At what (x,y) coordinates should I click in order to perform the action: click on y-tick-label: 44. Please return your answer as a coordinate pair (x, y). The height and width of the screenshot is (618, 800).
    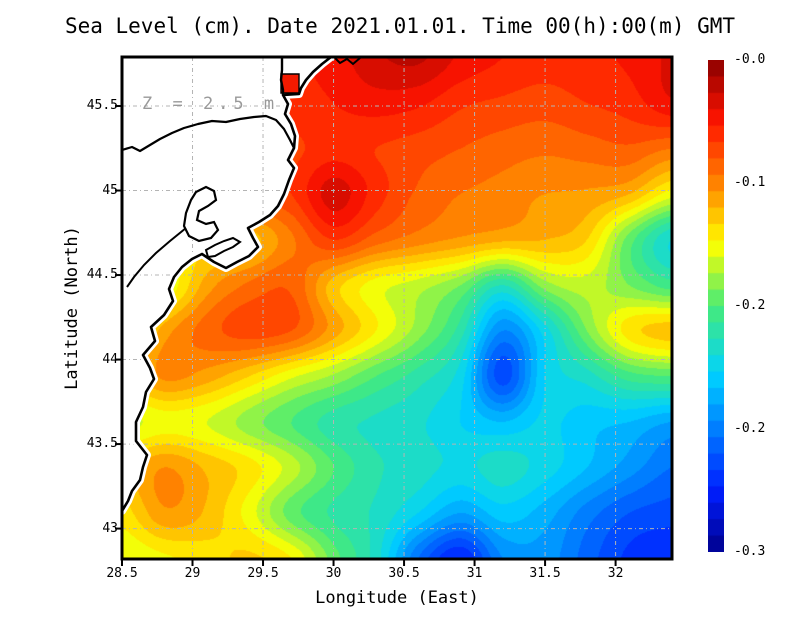
    Looking at the image, I should click on (110, 359).